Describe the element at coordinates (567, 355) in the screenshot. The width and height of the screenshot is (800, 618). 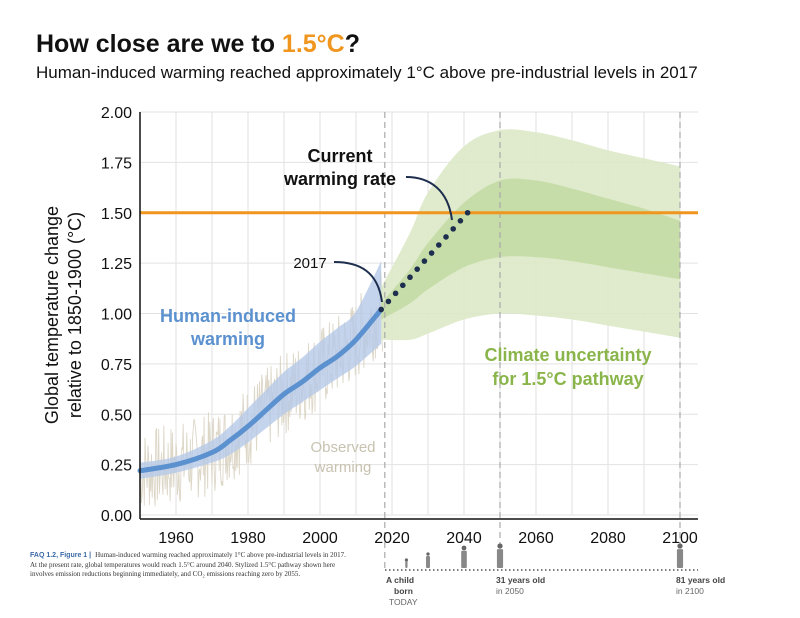
I see `climate-uncertainty-label-1: Climate uncertainty` at that location.